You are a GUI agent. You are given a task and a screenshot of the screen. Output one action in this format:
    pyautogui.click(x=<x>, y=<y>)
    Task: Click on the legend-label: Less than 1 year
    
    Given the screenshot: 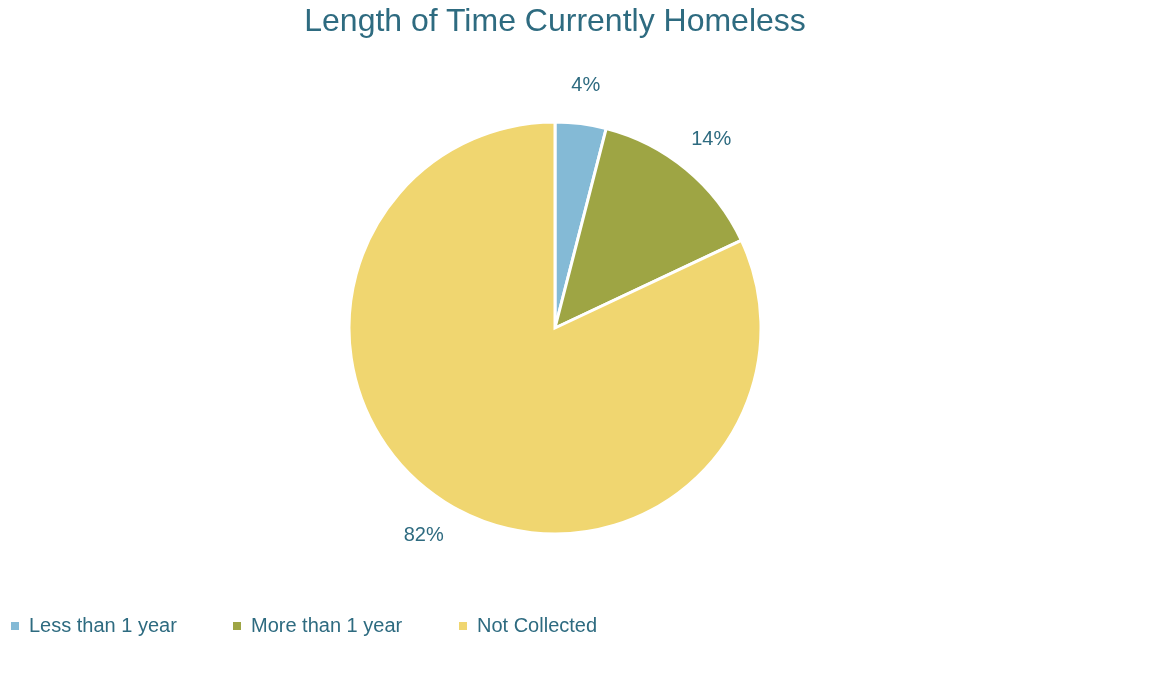 What is the action you would take?
    pyautogui.click(x=103, y=625)
    